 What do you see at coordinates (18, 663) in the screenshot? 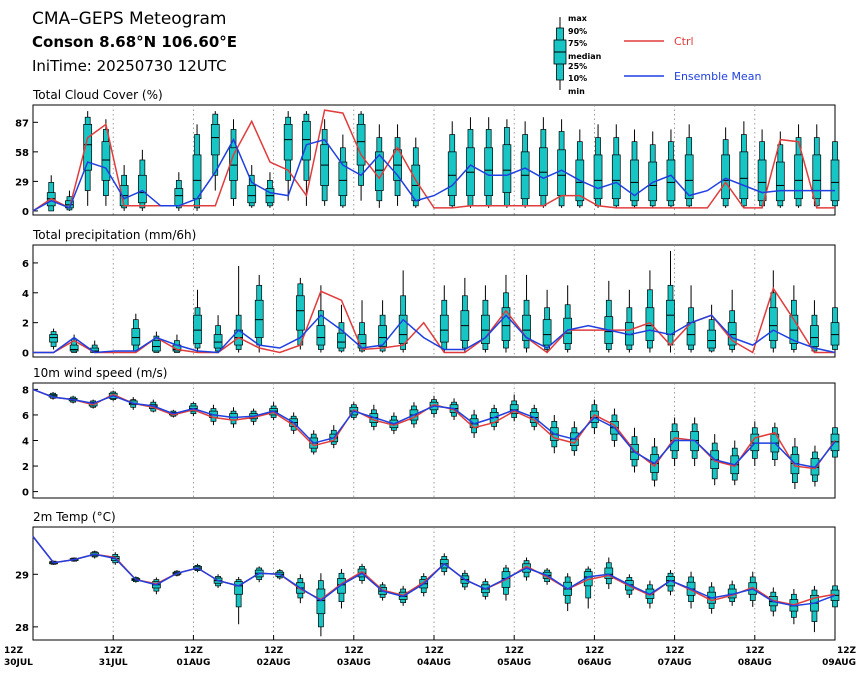
I see `x-tick-date: 30JUL` at bounding box center [18, 663].